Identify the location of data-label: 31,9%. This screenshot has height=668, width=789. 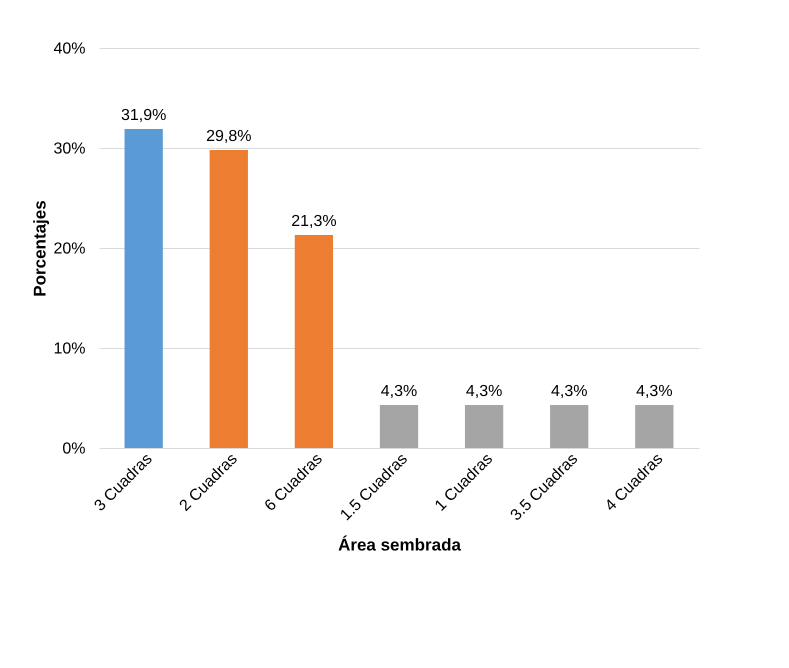
(143, 115).